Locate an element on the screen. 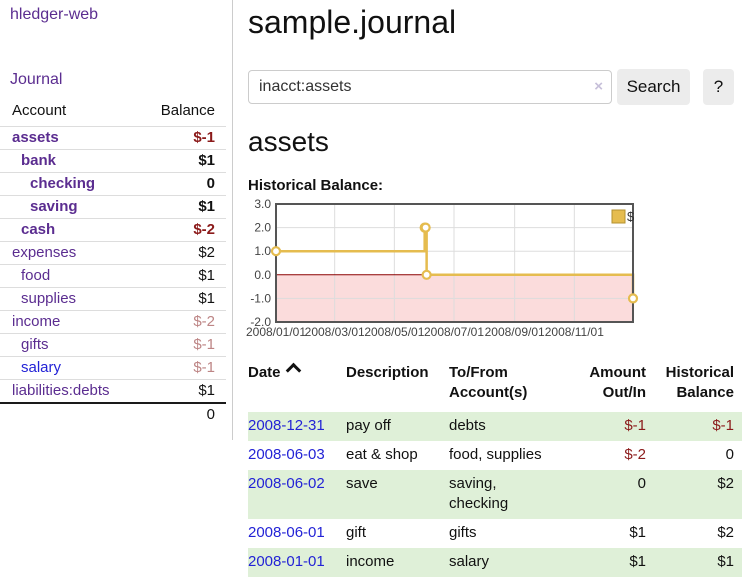 Image resolution: width=742 pixels, height=582 pixels. register-header-balance: Historical Balance is located at coordinates (699, 382).